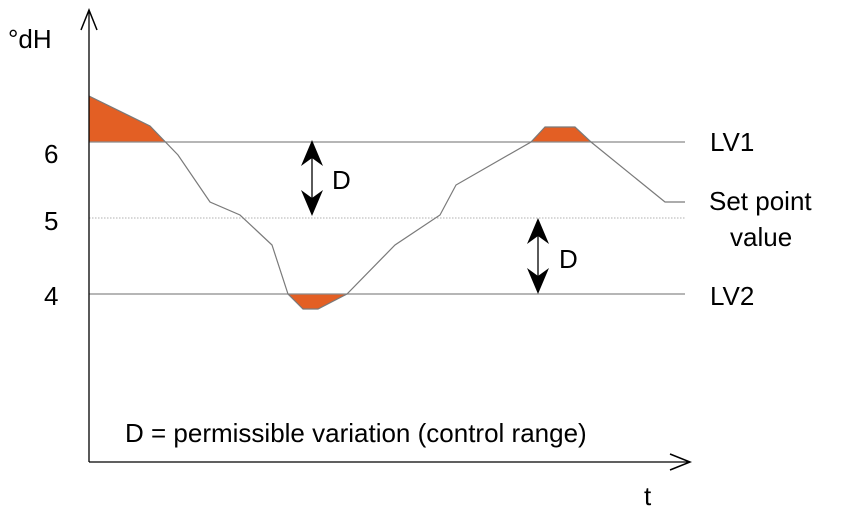 Image resolution: width=845 pixels, height=512 pixels. I want to click on y-tick-5: 5, so click(51, 221).